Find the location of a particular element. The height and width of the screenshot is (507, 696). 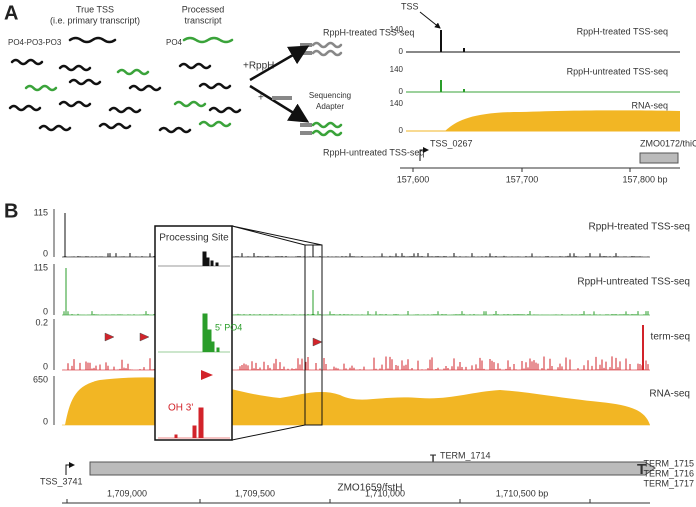

transcripts is located at coordinates (175, 86).